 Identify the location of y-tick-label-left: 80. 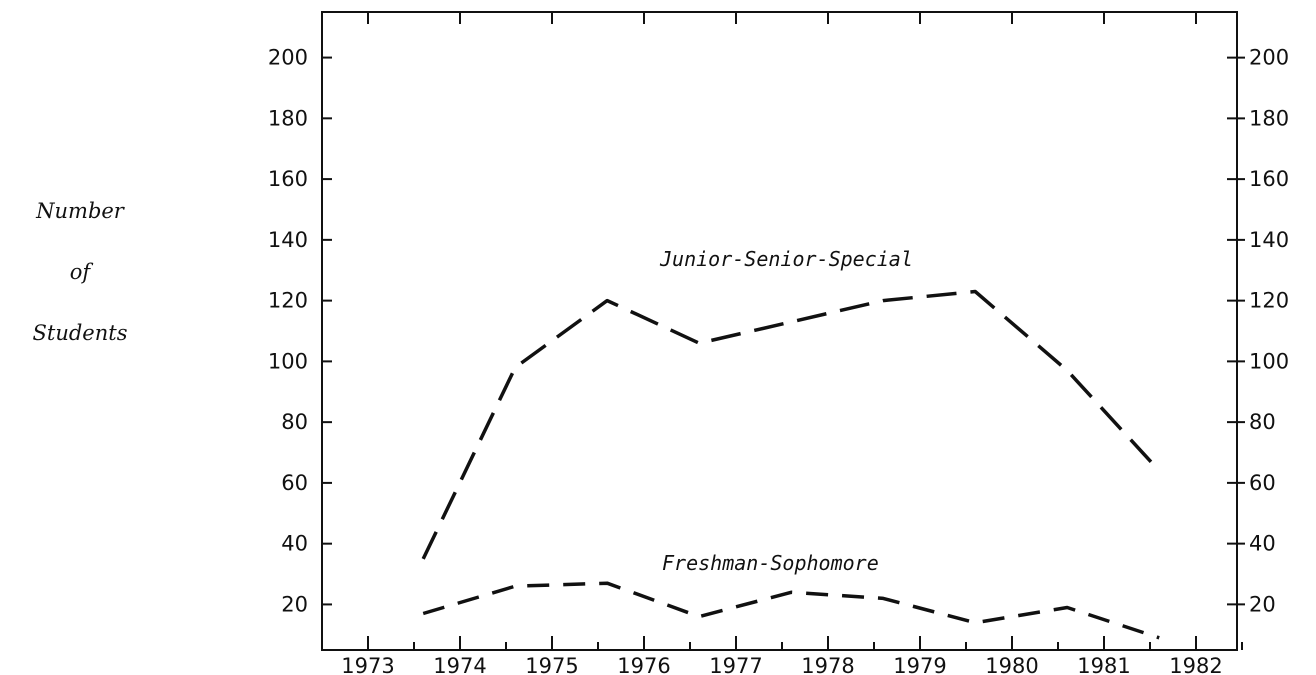
(294, 422).